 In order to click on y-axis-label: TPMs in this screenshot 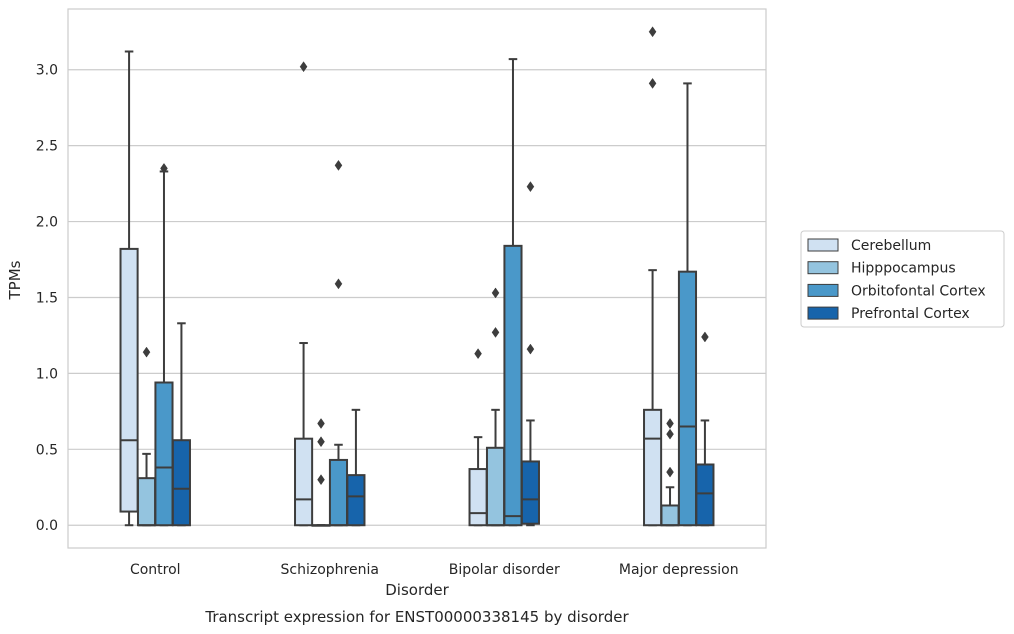, I will do `click(15, 280)`.